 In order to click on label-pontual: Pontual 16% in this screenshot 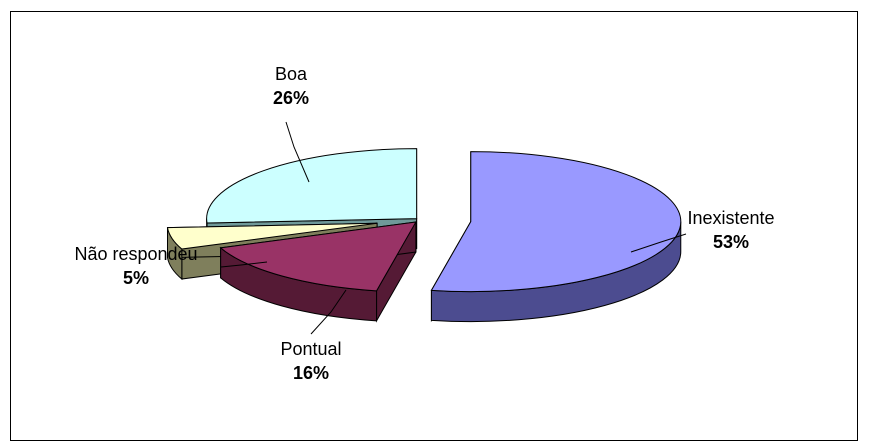, I will do `click(311, 361)`.